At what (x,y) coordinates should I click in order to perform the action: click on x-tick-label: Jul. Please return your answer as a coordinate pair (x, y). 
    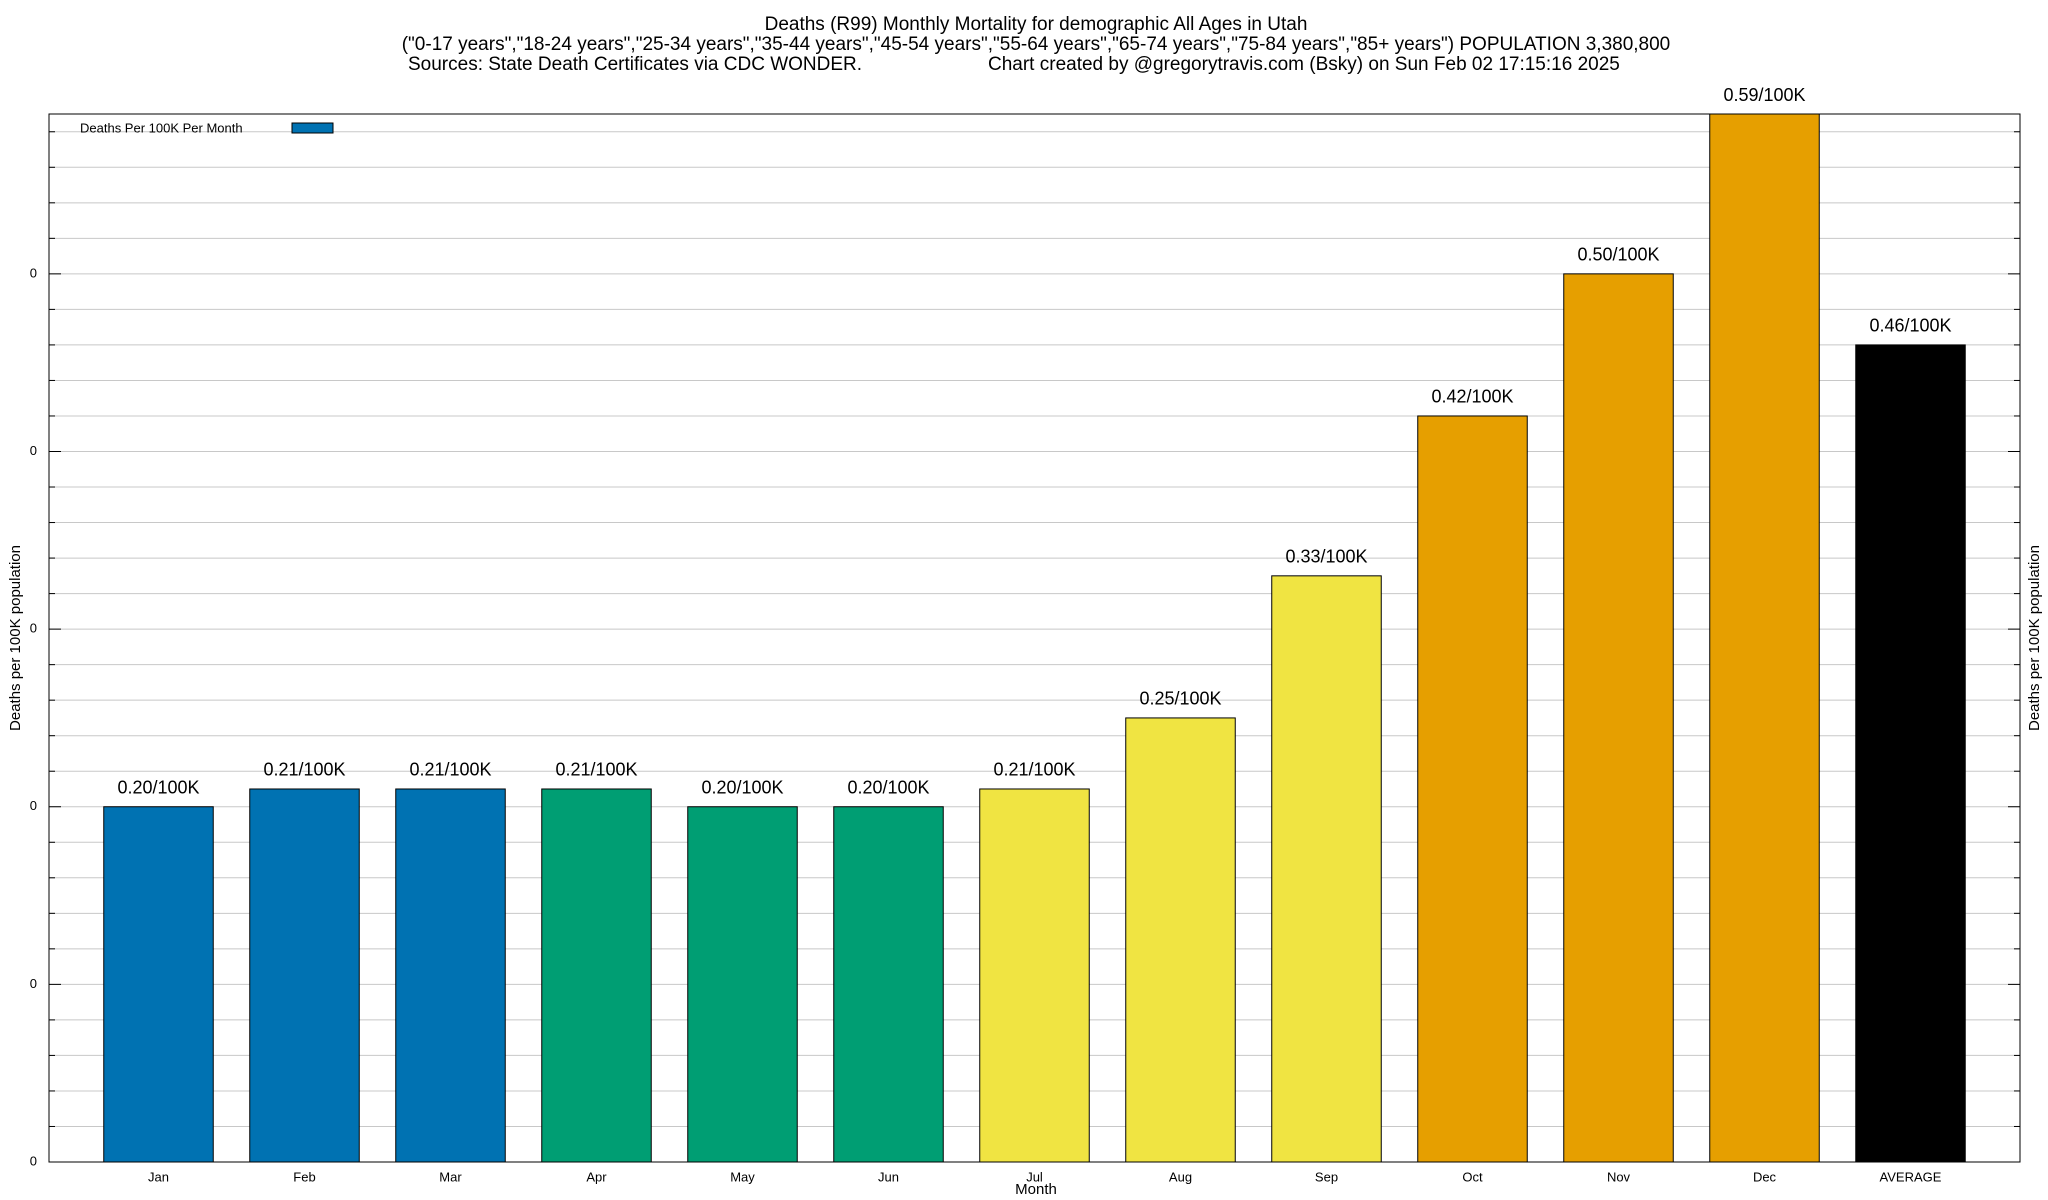
    Looking at the image, I should click on (1034, 1176).